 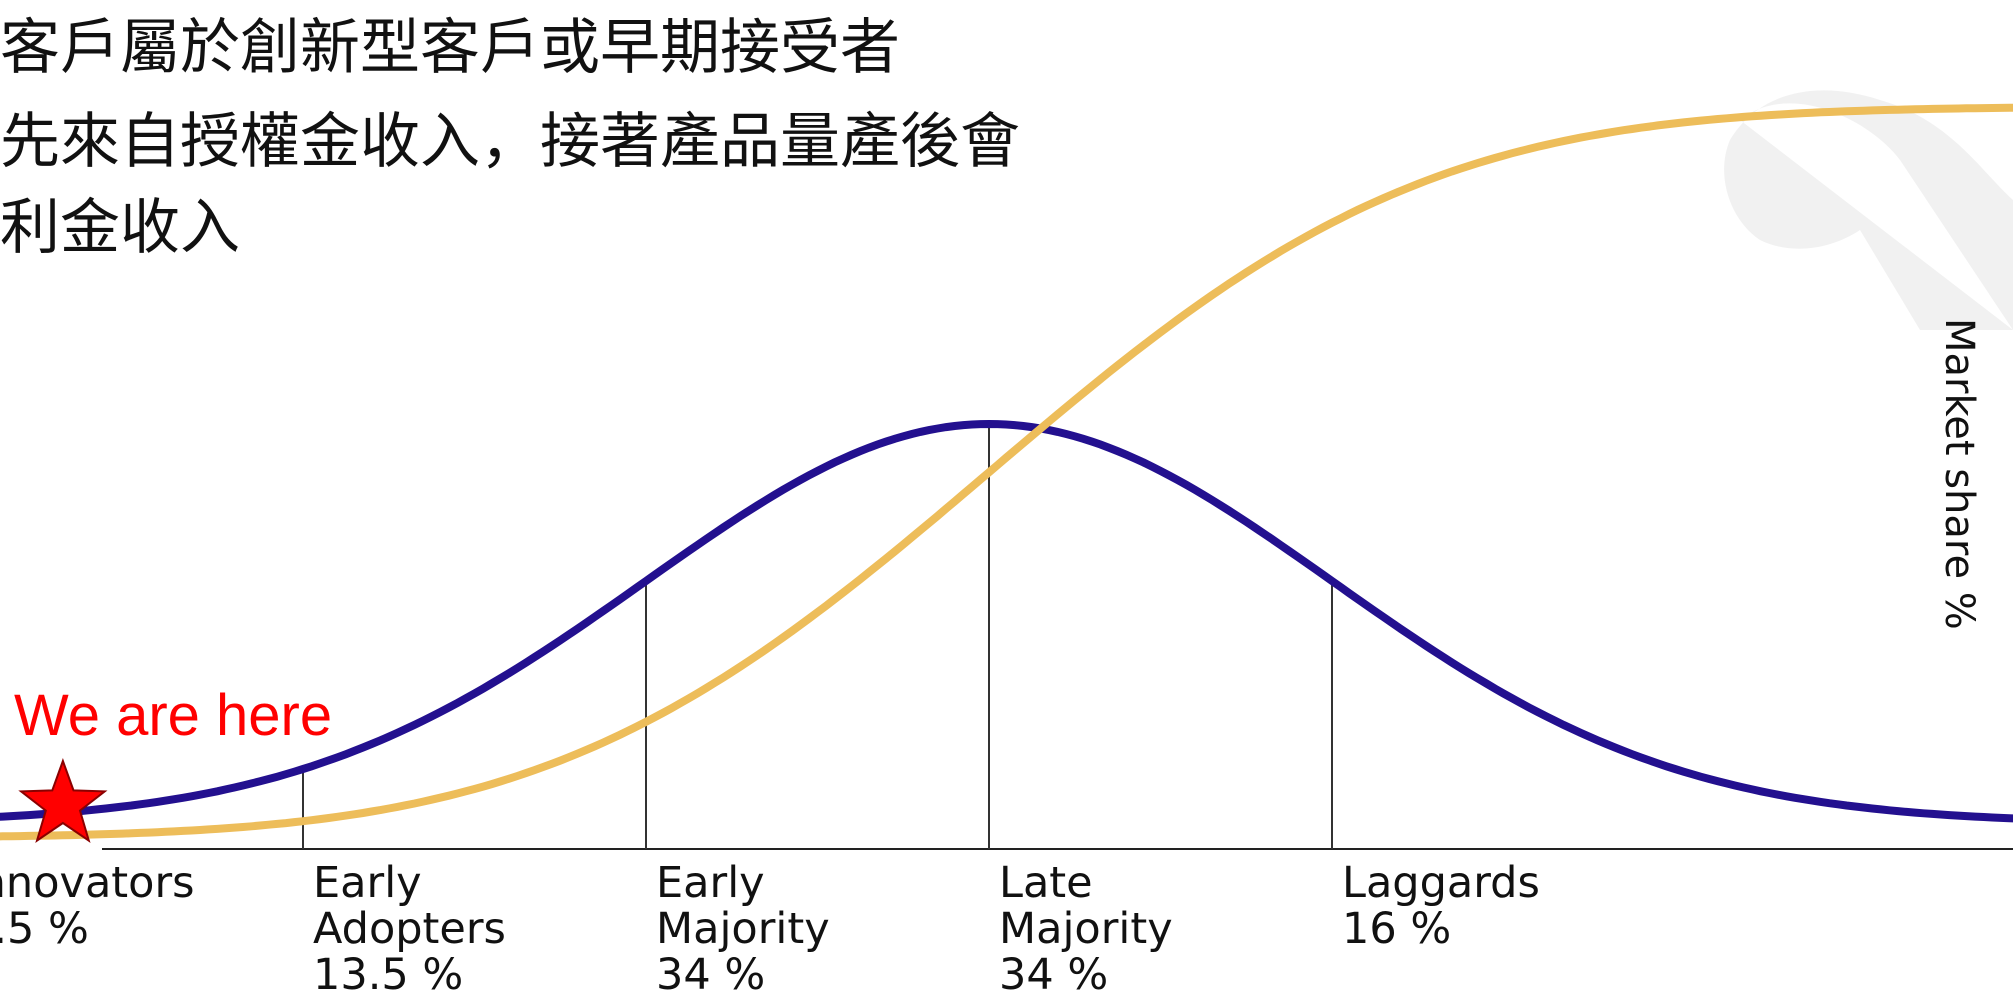 I want to click on category-label: 2.5 %, so click(x=44, y=929).